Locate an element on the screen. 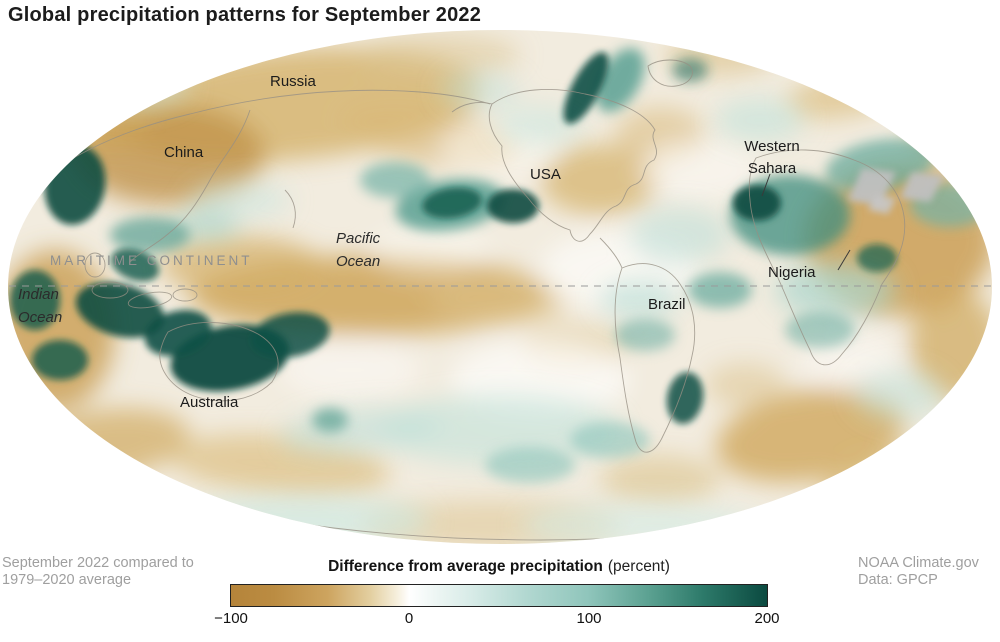 The height and width of the screenshot is (642, 1000). western-sahara-leader-line is located at coordinates (766, 185).